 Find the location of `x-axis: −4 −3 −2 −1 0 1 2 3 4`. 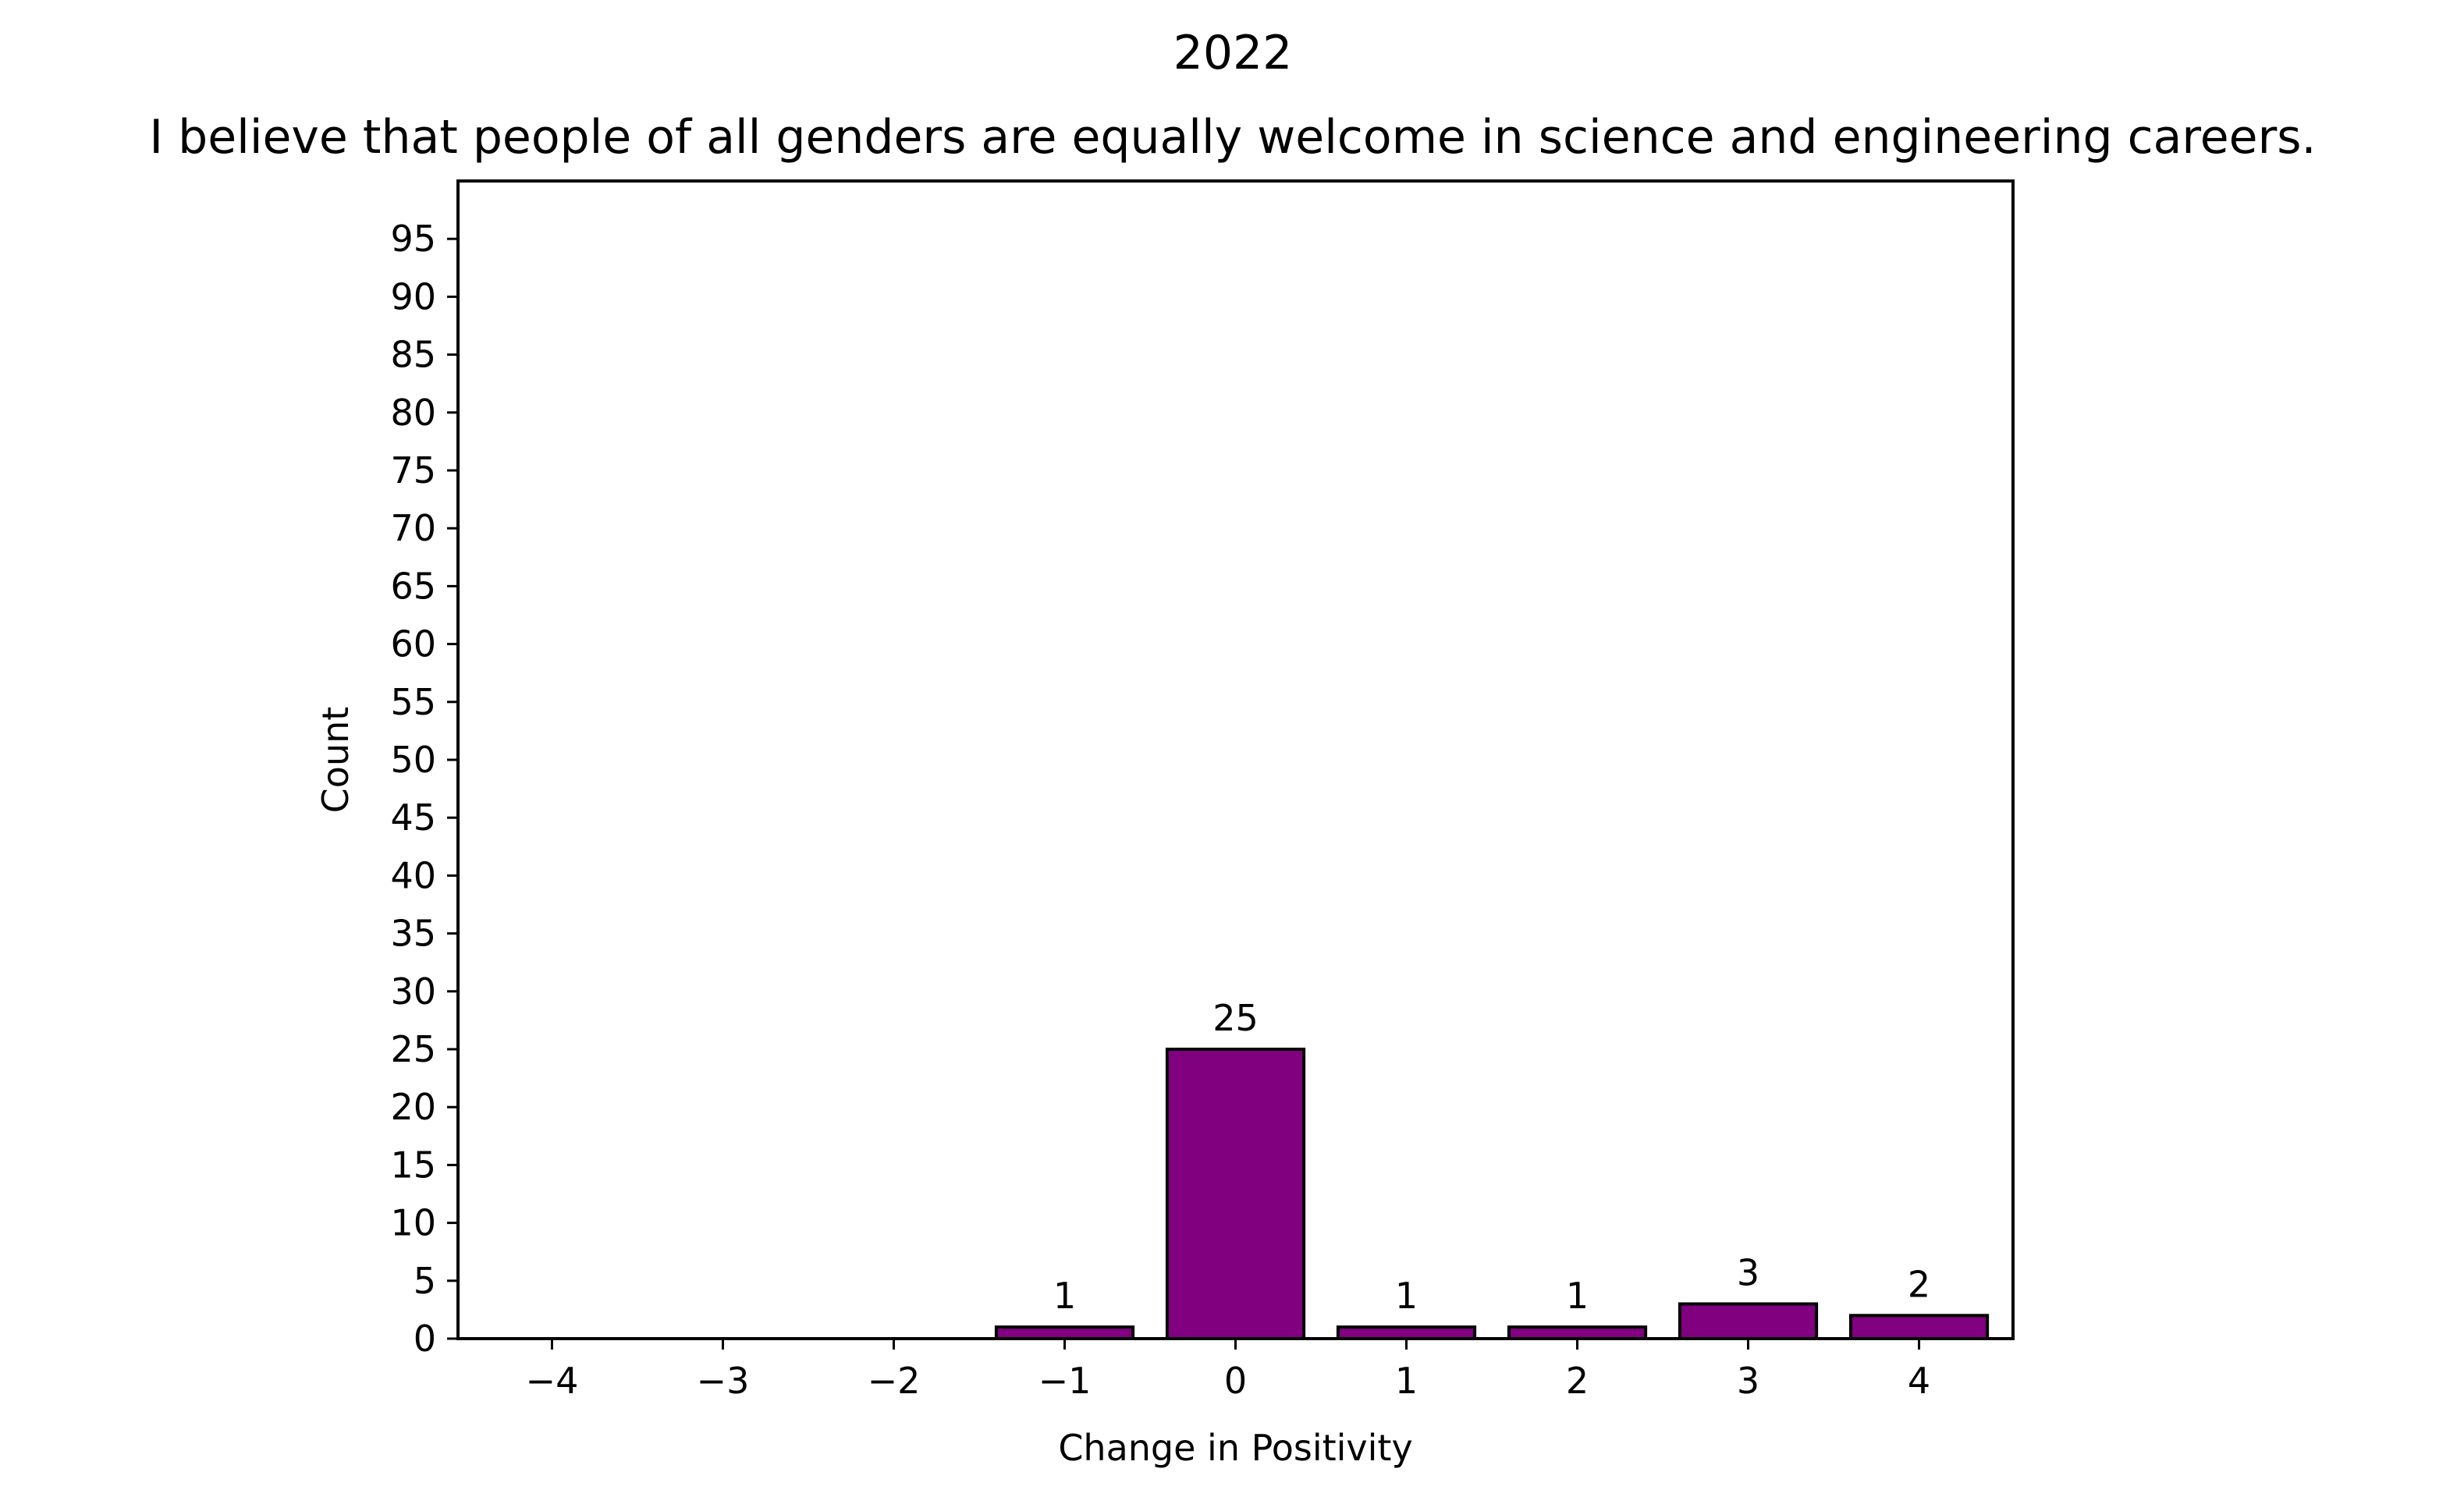

x-axis: −4 −3 −2 −1 0 1 2 3 4 is located at coordinates (1228, 1370).